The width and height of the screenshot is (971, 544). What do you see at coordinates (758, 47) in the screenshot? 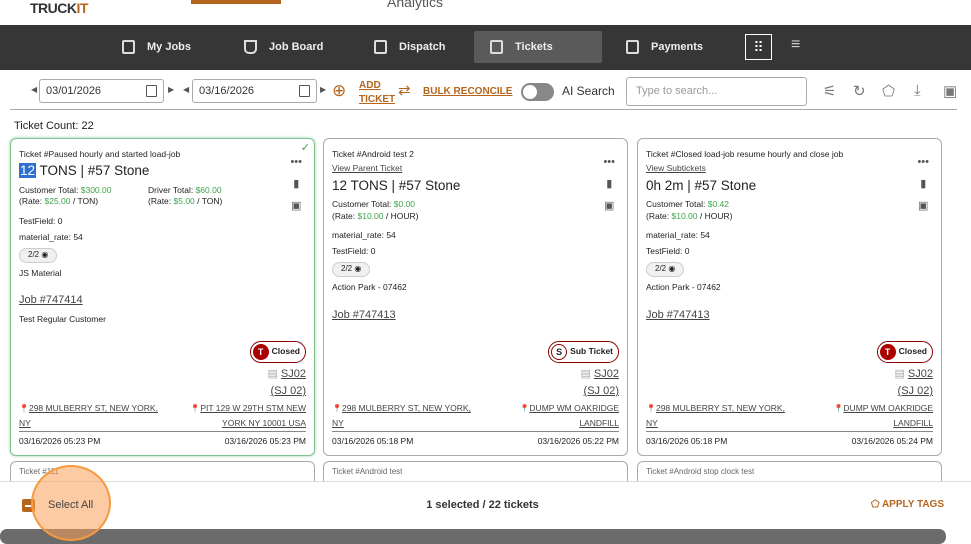
I see `apps-grid-icon: ⠿` at bounding box center [758, 47].